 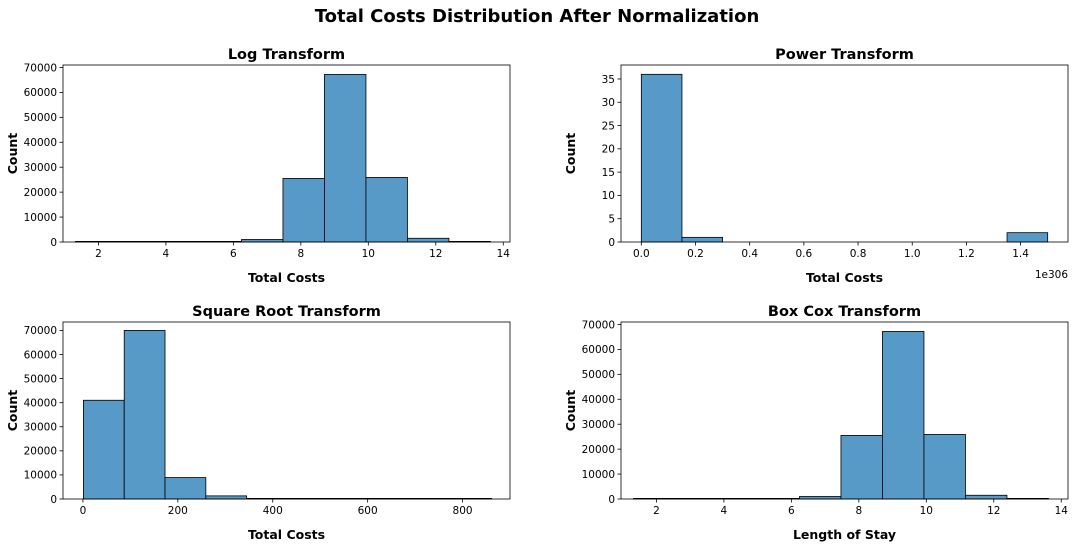 I want to click on panel-title: Log Transform, so click(x=286, y=55).